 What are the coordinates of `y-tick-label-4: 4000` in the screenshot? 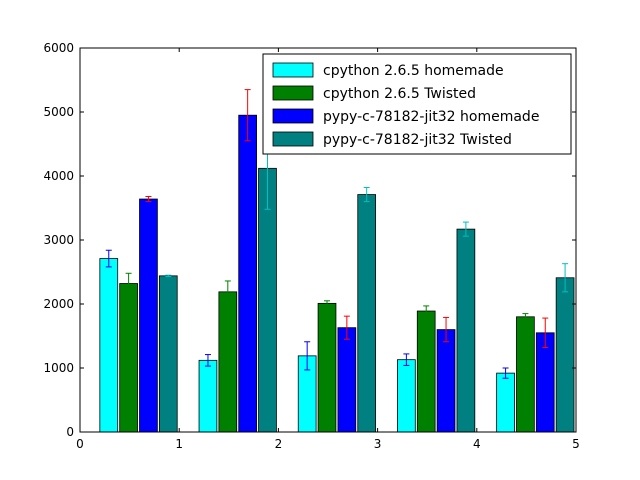 It's located at (58, 176).